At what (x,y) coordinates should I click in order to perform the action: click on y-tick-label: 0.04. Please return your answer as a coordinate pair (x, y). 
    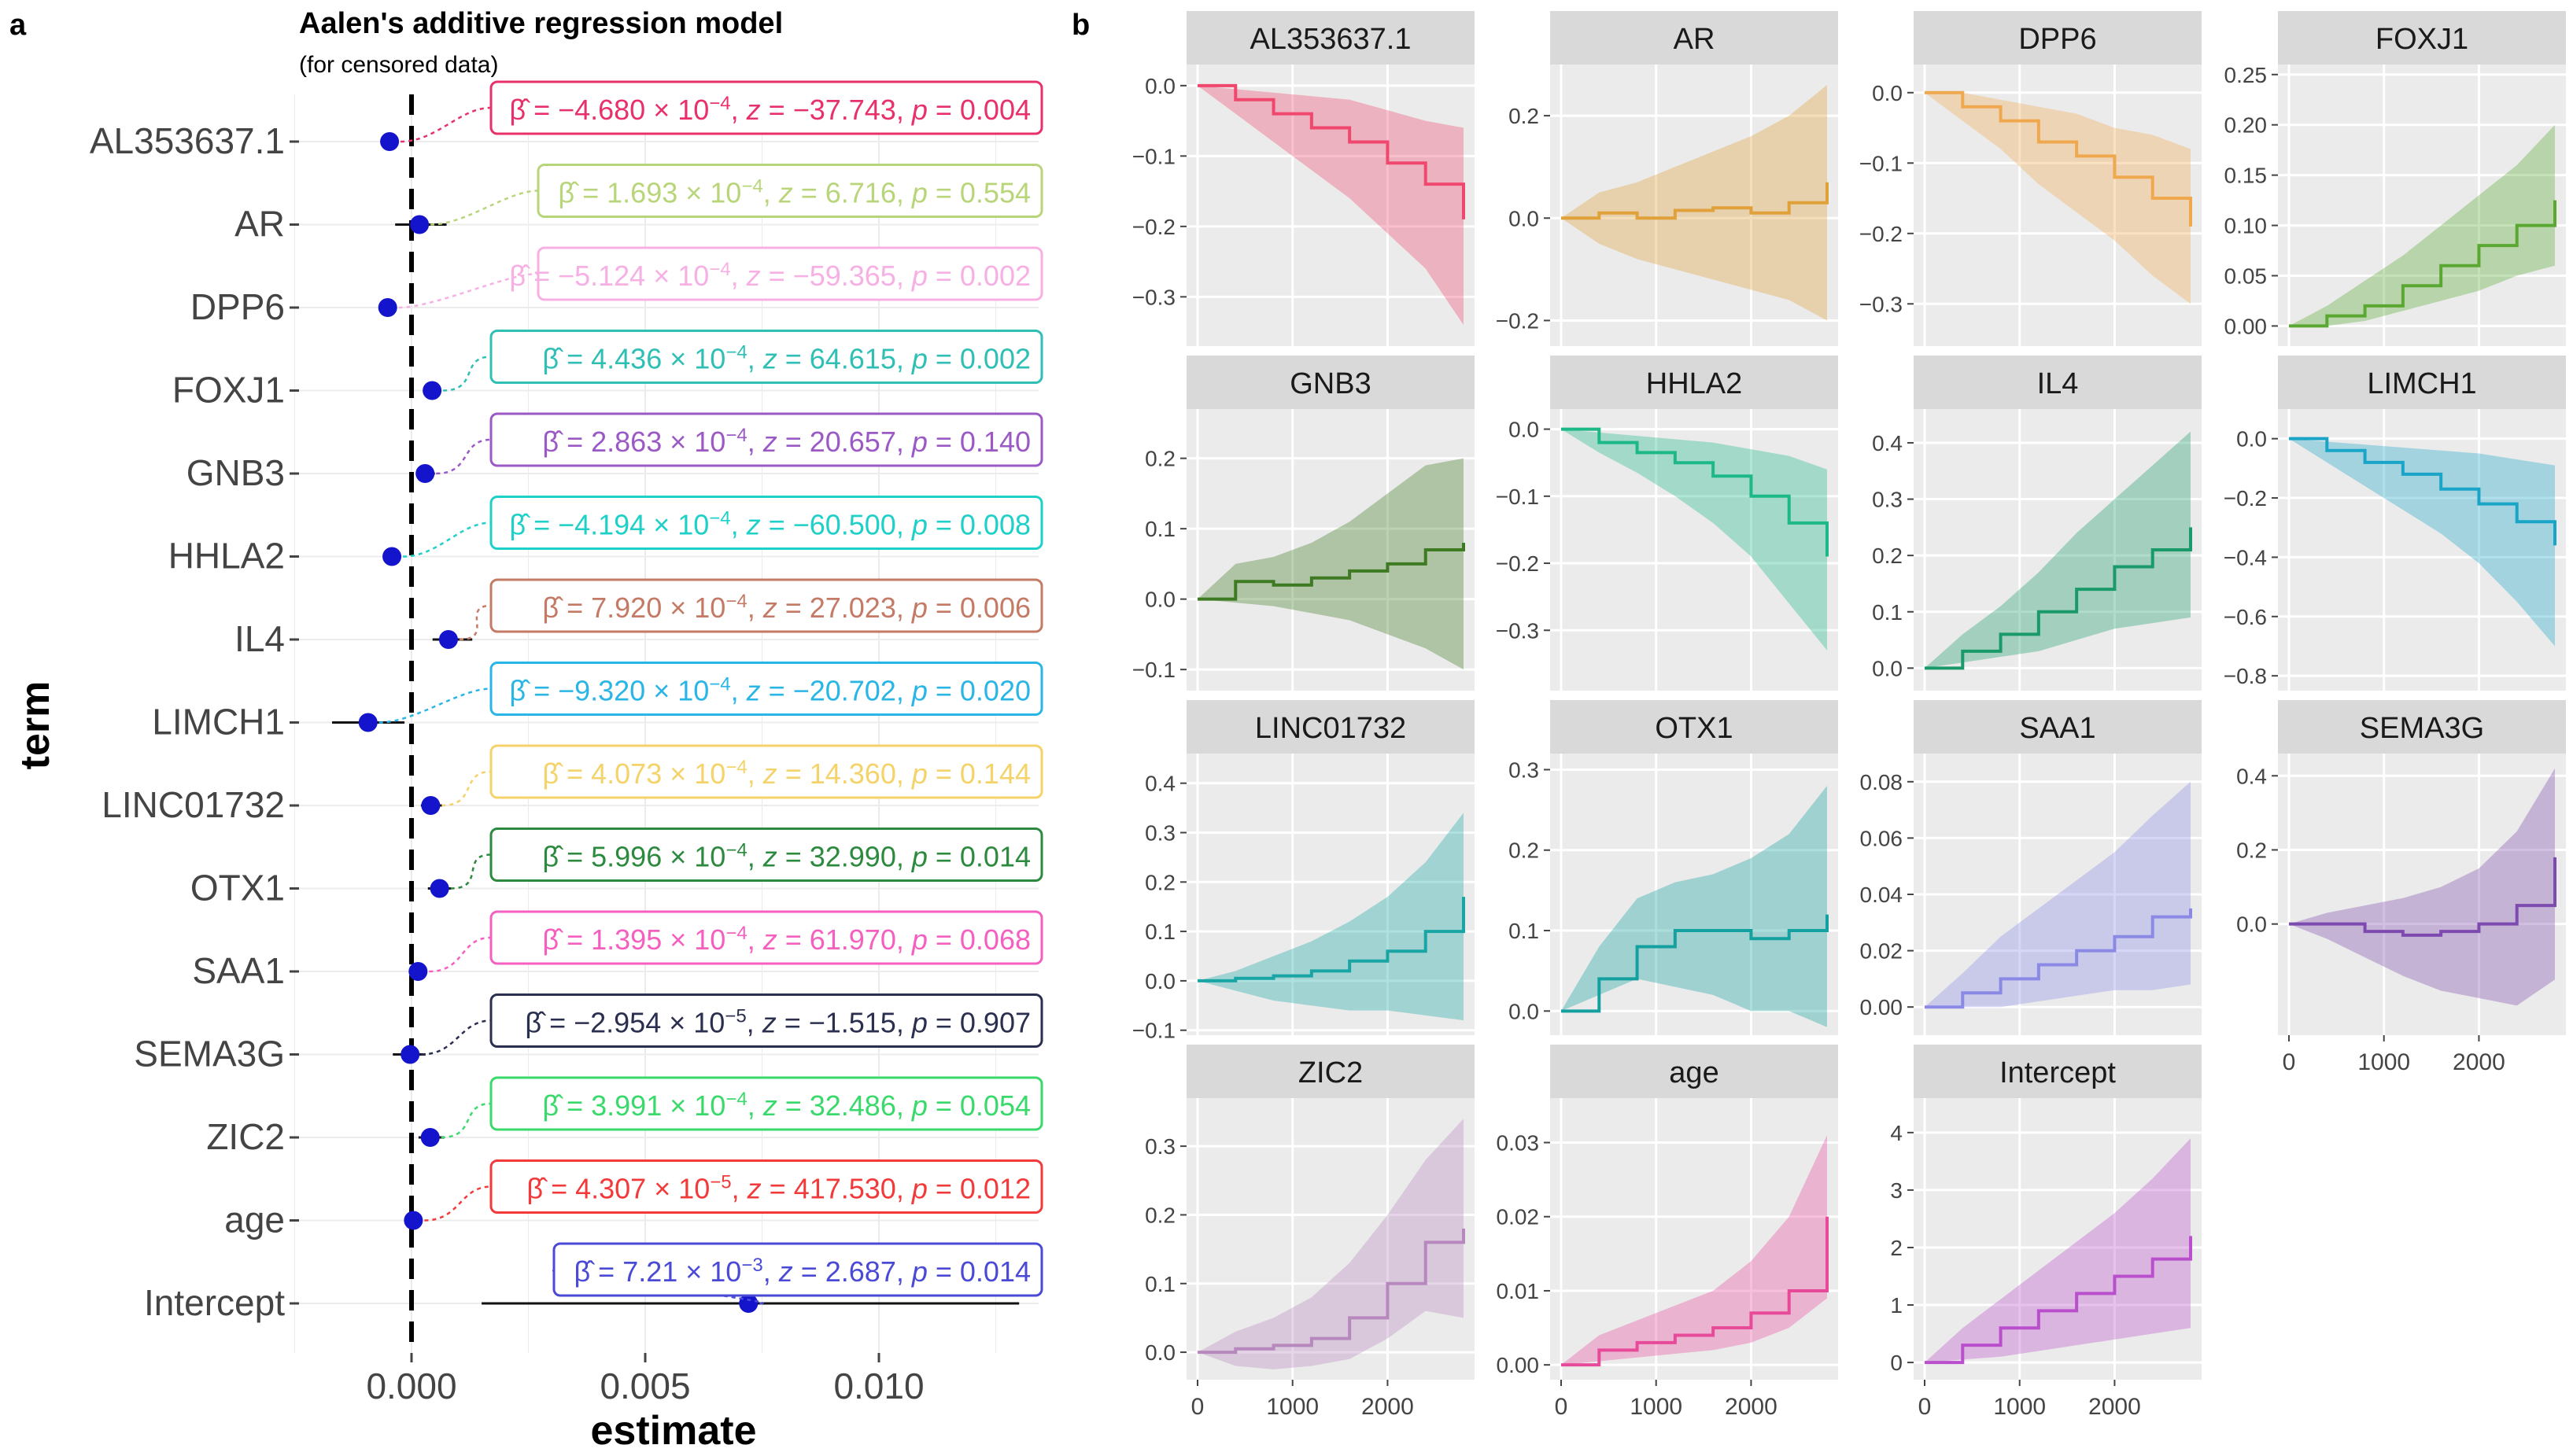
    Looking at the image, I should click on (1881, 895).